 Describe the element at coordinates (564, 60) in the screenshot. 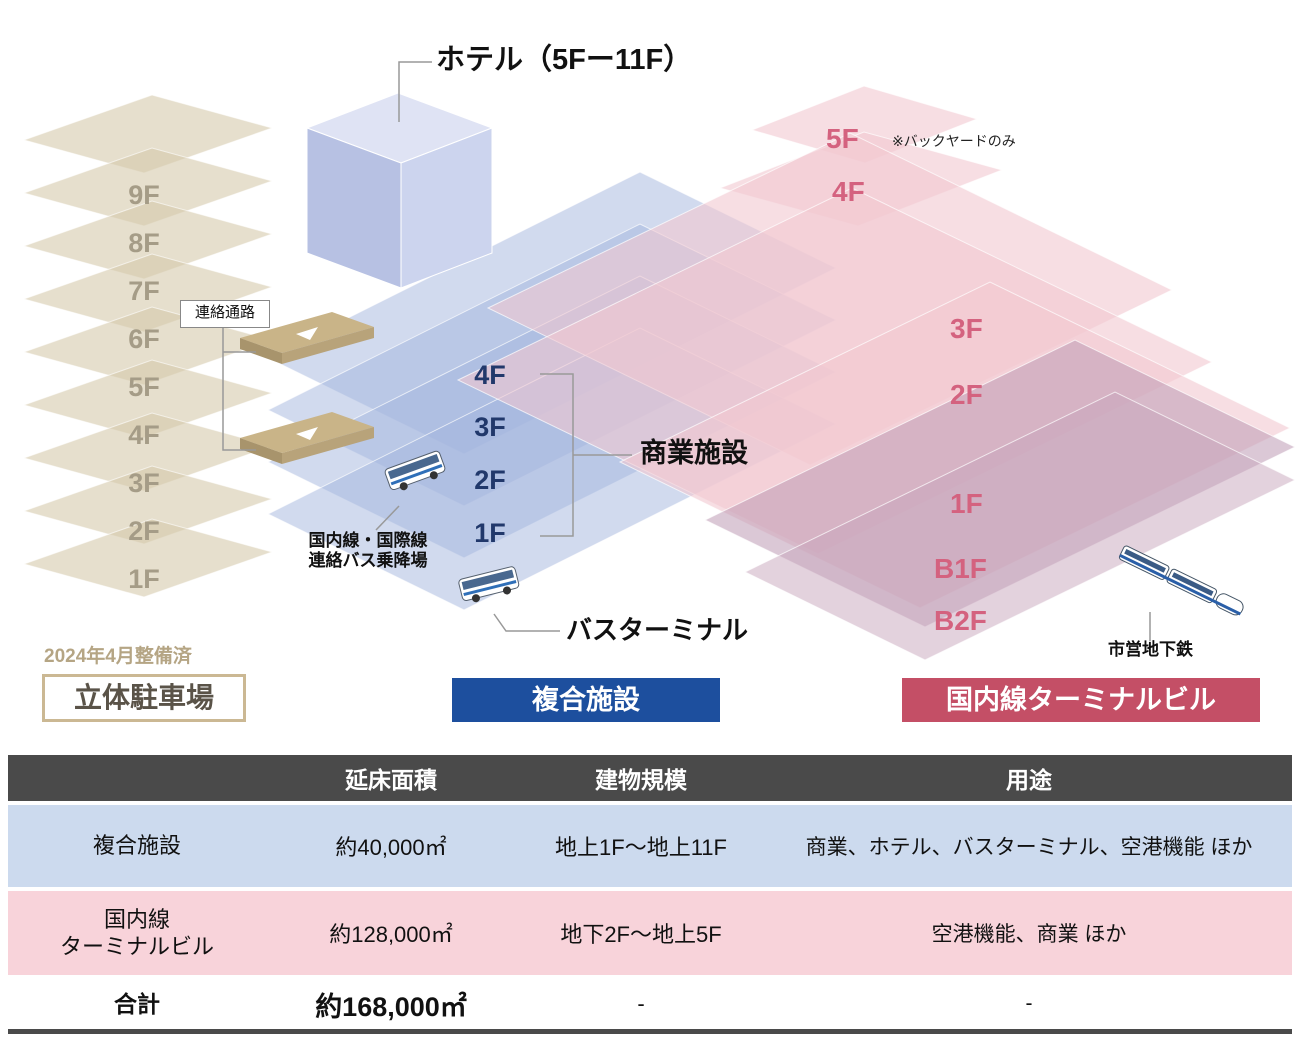

I see `hotel-label: ホテル（5Fー11F）` at that location.